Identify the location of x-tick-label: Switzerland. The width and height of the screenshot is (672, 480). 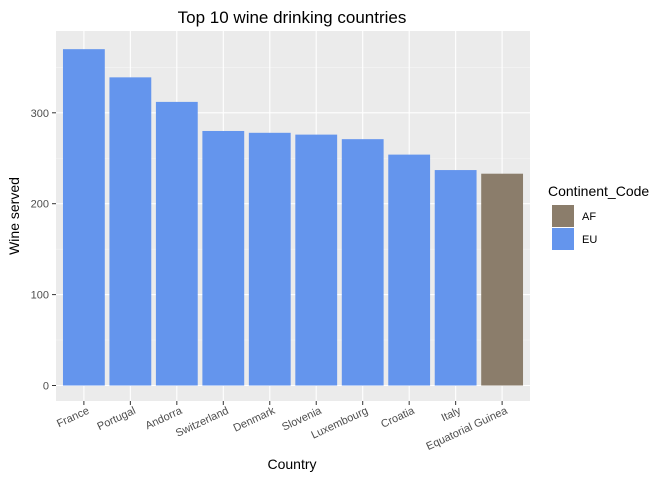
(202, 422).